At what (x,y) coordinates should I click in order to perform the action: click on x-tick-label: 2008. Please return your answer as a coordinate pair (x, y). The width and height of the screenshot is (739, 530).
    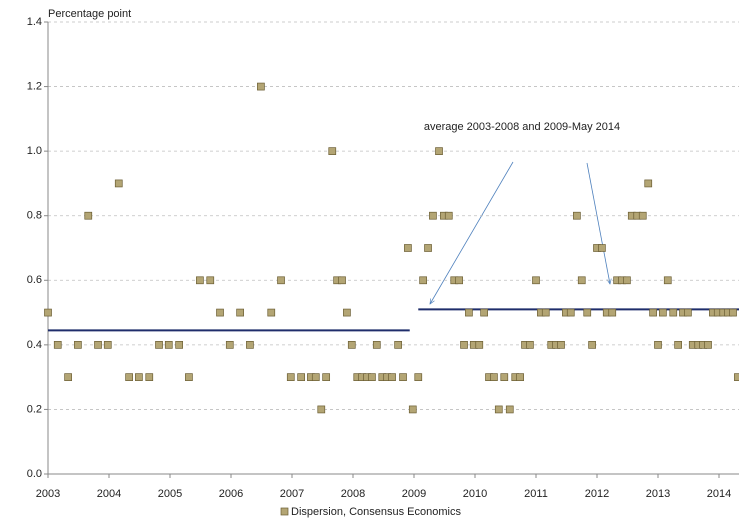
    Looking at the image, I should click on (353, 494).